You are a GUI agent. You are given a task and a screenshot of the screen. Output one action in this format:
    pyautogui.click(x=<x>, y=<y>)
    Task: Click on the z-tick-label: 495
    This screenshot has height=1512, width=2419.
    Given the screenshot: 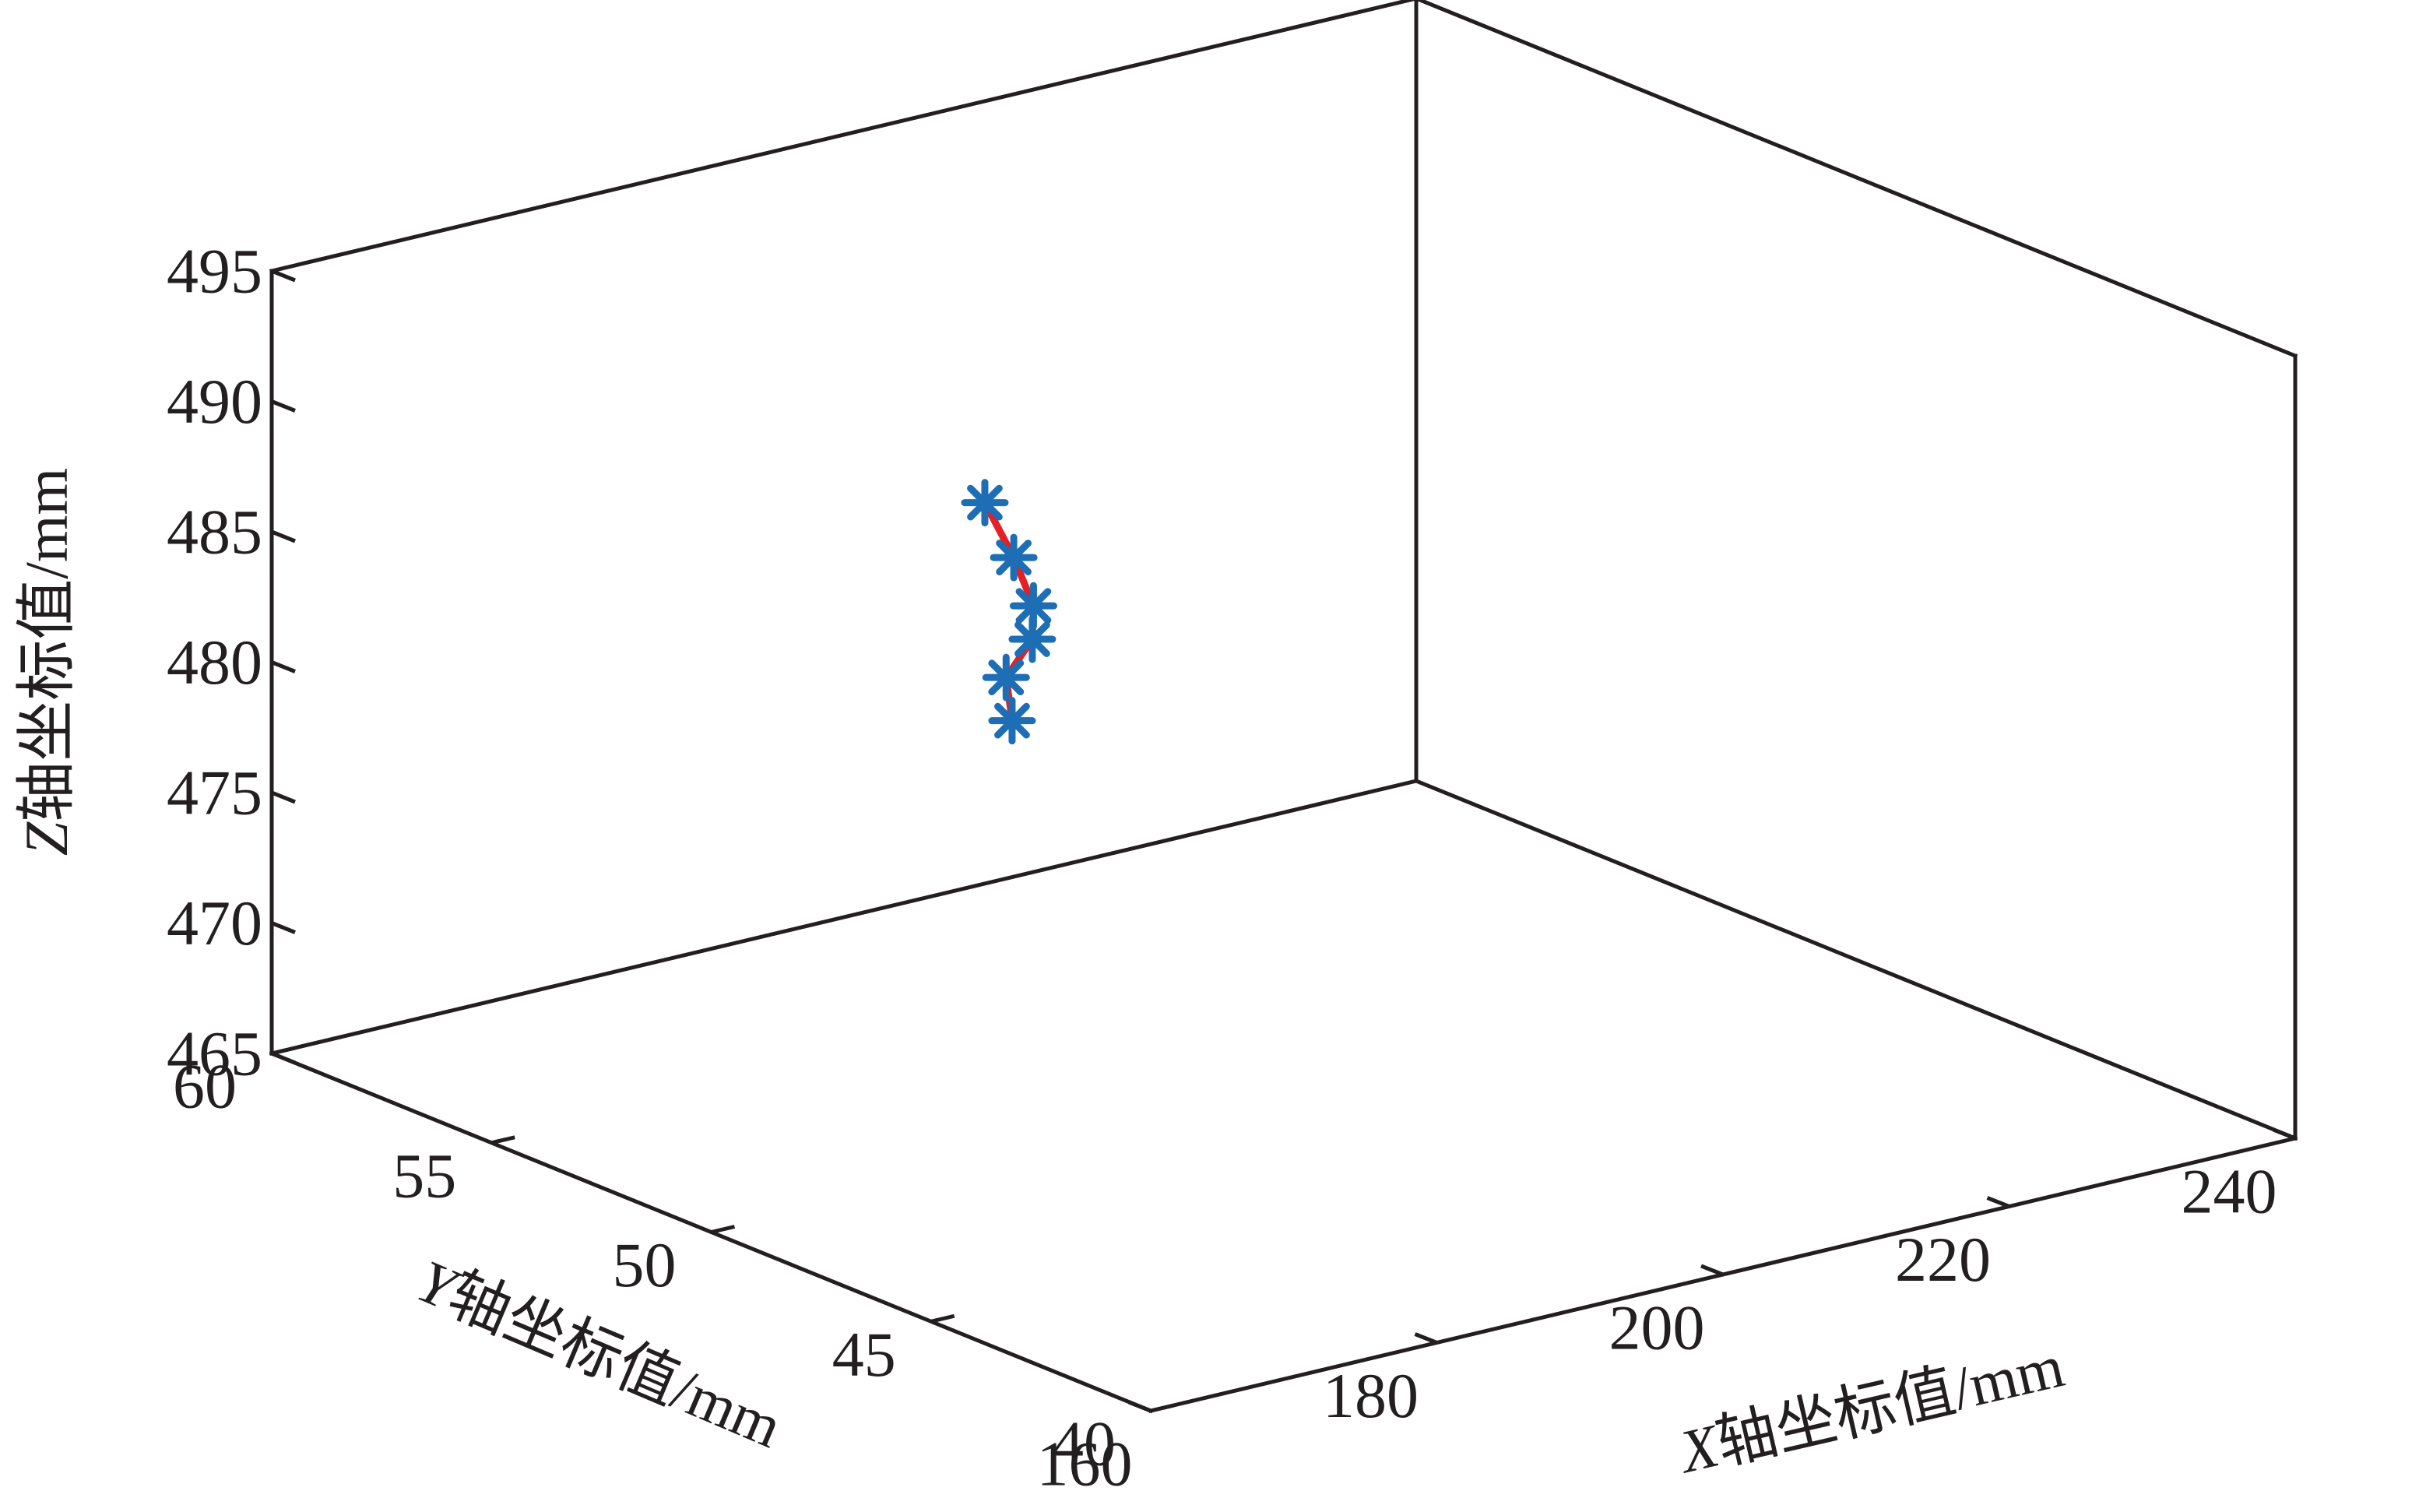 What is the action you would take?
    pyautogui.click(x=214, y=271)
    